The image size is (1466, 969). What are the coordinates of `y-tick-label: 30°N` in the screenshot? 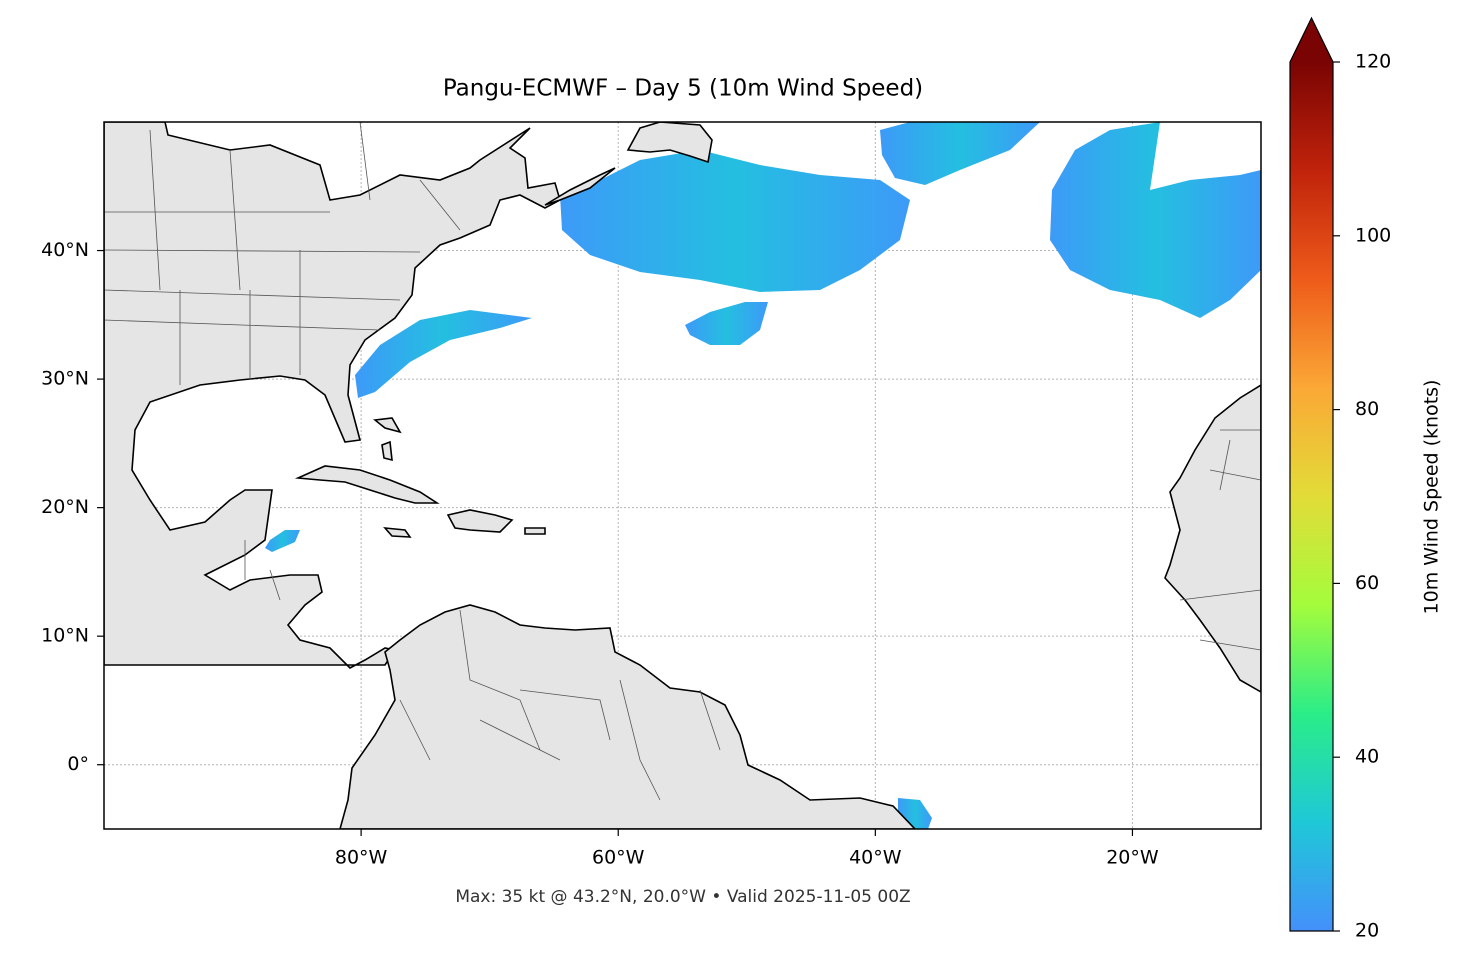 It's located at (65, 379).